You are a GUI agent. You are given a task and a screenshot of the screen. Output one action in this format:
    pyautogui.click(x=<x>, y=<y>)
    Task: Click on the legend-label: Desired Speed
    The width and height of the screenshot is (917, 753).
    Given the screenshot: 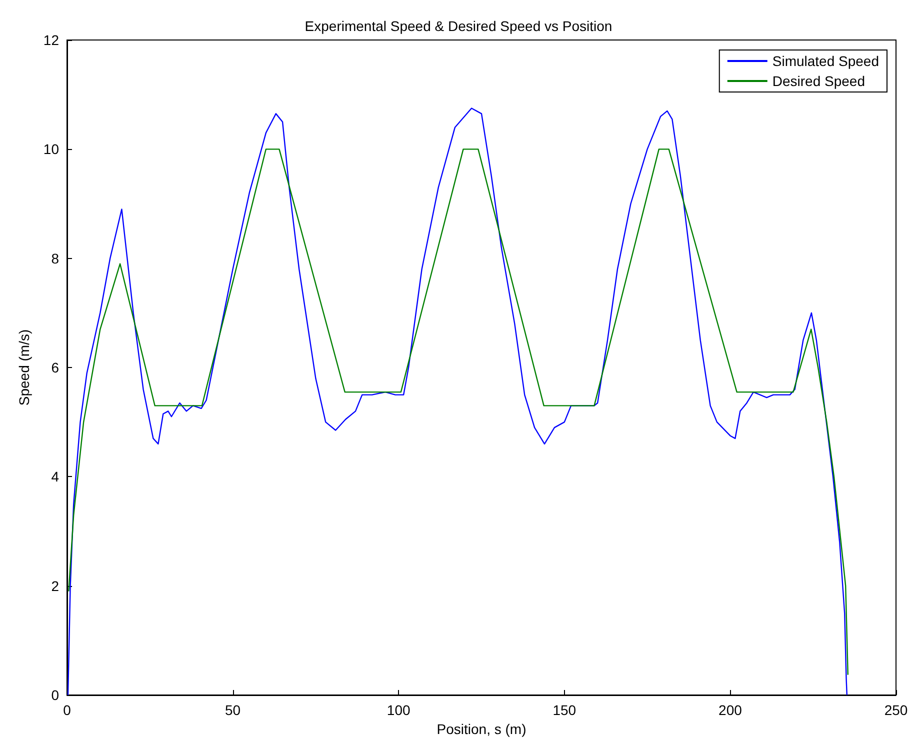 What is the action you would take?
    pyautogui.click(x=818, y=81)
    